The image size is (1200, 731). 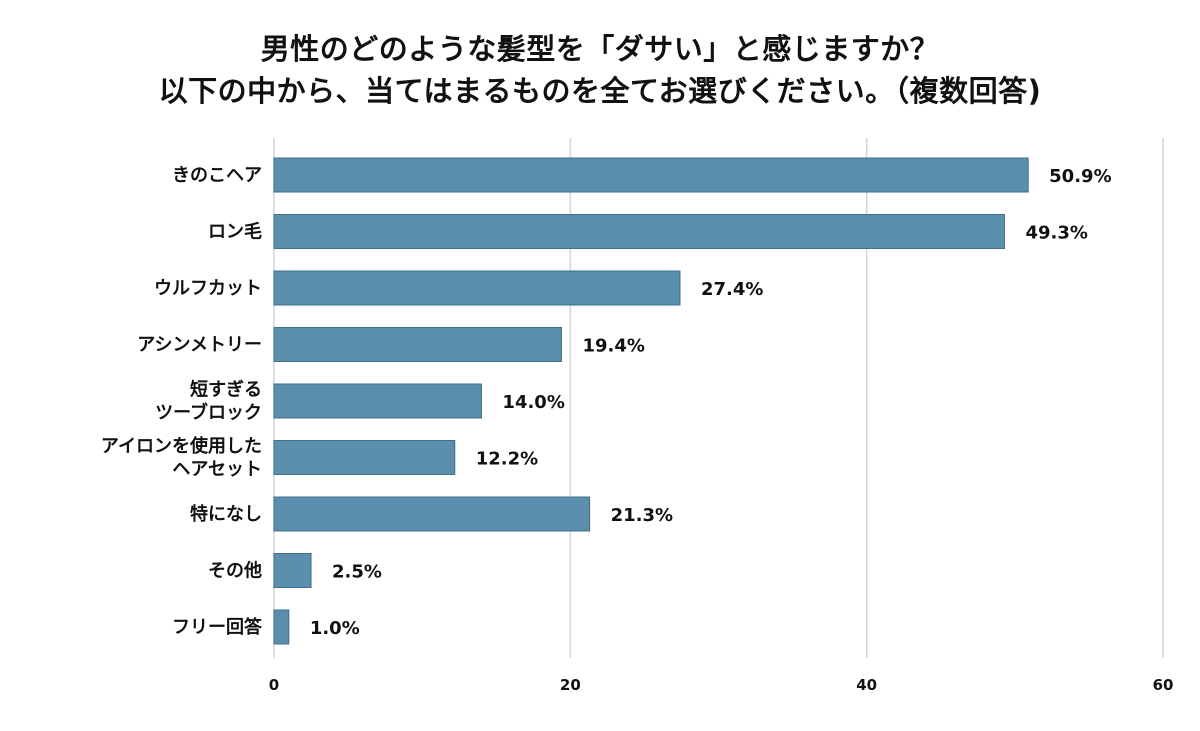 I want to click on category-label-line: その他, so click(x=235, y=571).